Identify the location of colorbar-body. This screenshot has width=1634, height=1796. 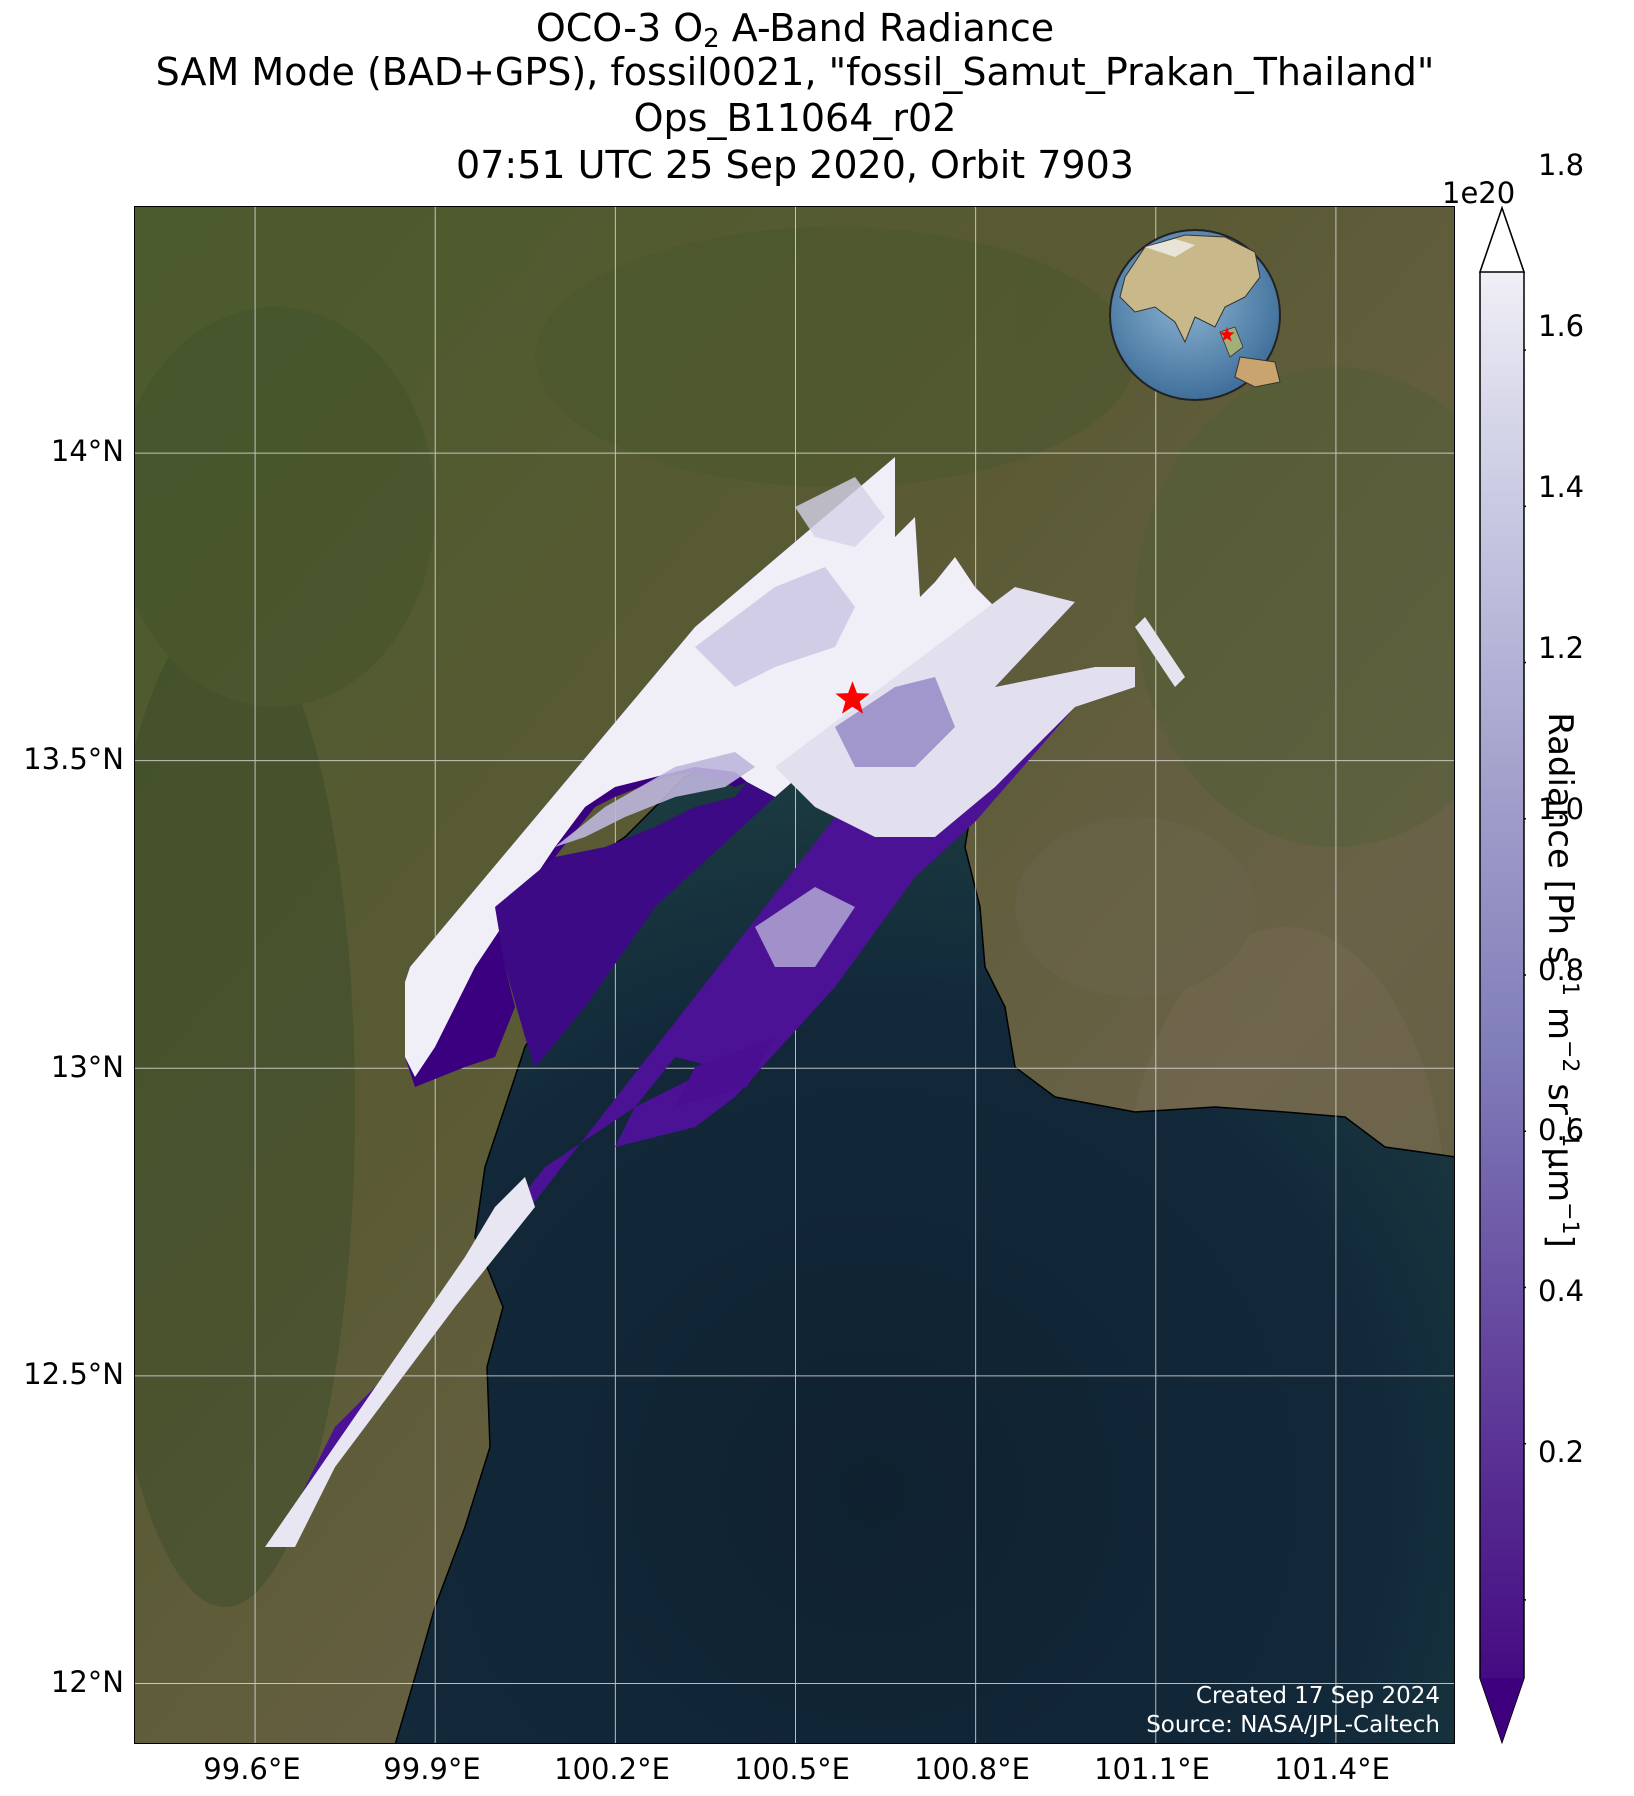
(1502, 975).